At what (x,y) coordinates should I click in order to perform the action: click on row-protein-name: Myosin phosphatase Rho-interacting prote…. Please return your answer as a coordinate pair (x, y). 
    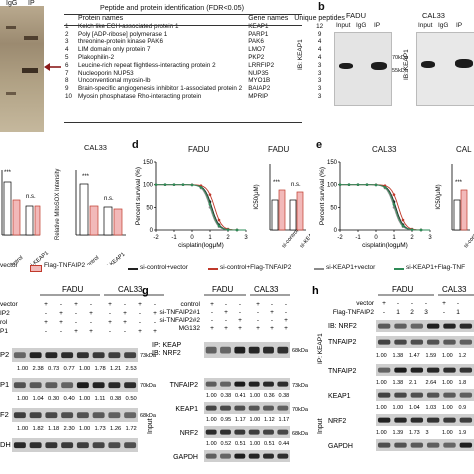
    Looking at the image, I should click on (140, 96).